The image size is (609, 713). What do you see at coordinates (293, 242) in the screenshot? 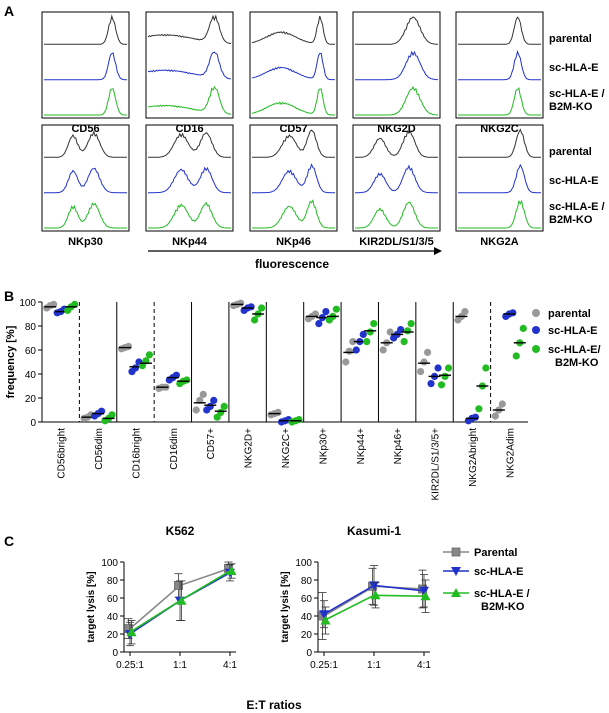
I see `marker-label: NKp46` at bounding box center [293, 242].